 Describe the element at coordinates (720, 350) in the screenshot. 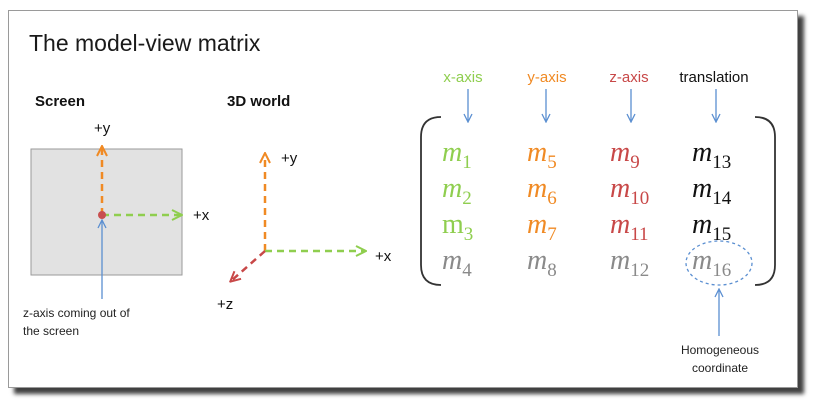

I see `homogeneous-label-line1: Homogeneous` at that location.